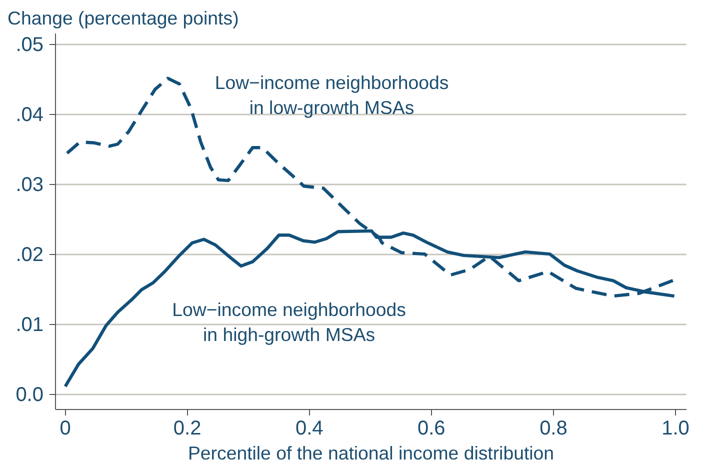 This screenshot has width=710, height=472. What do you see at coordinates (676, 429) in the screenshot?
I see `x-tick-label: 1.0` at bounding box center [676, 429].